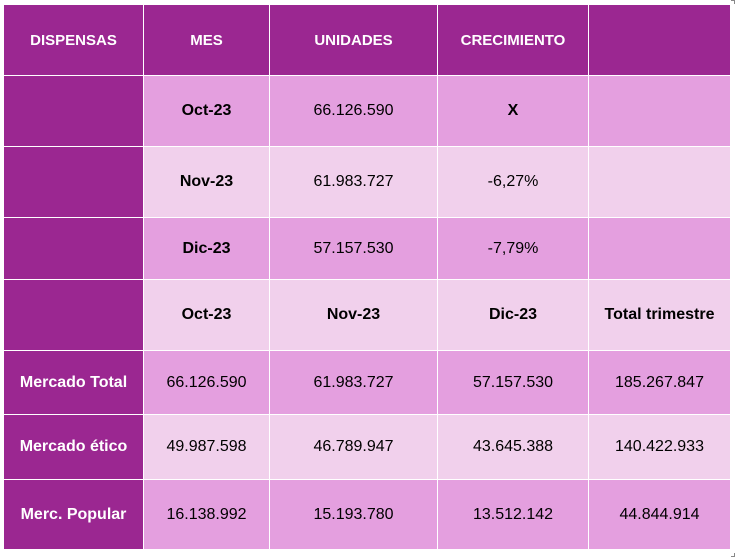  I want to click on table-row: Dic-23 57.157.530 -7,79%, so click(367, 248).